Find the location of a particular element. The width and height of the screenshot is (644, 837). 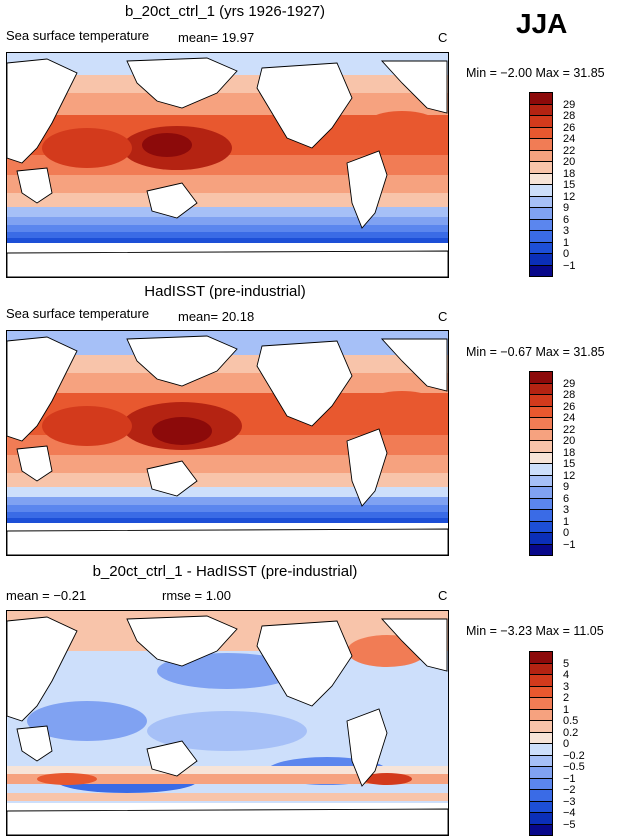

colorbar-tick-label: −0.5 is located at coordinates (574, 767).